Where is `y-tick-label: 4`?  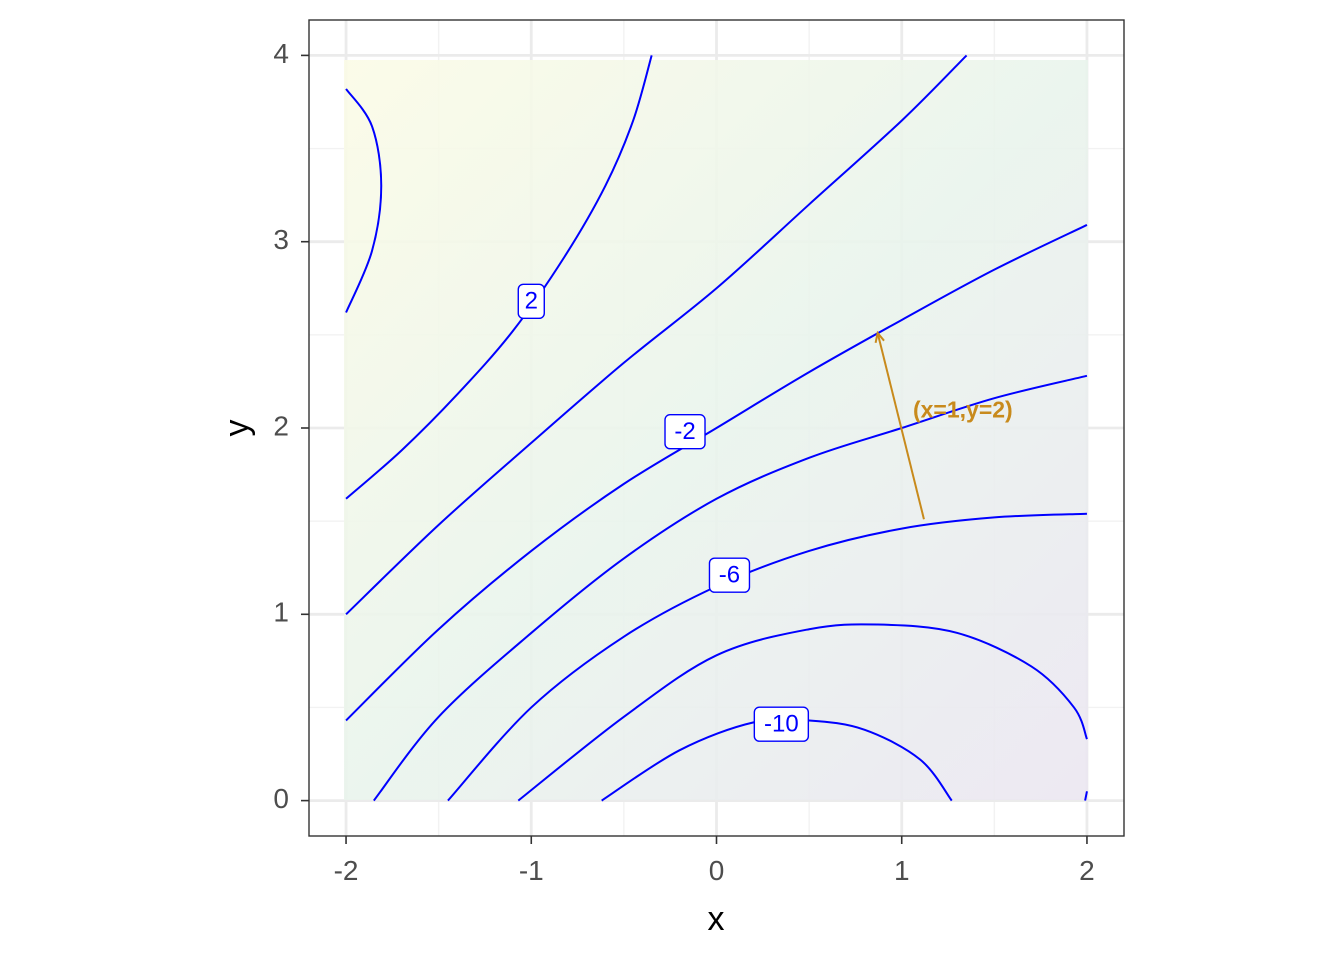 y-tick-label: 4 is located at coordinates (281, 53).